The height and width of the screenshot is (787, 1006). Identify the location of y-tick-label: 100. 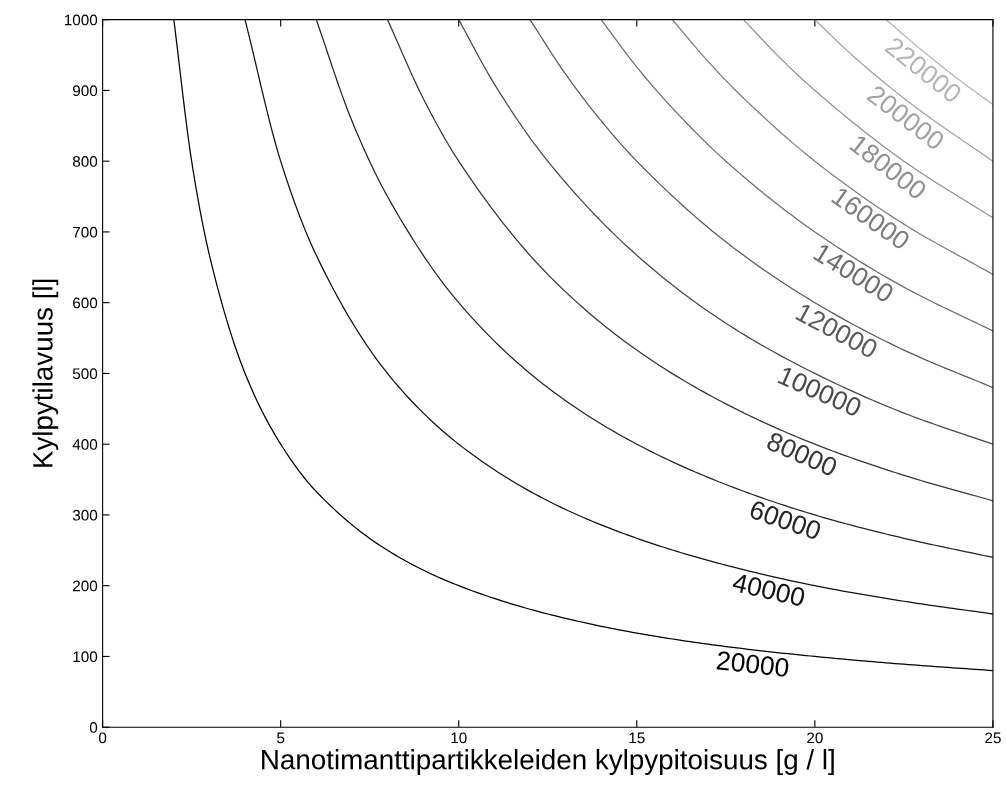
(85, 657).